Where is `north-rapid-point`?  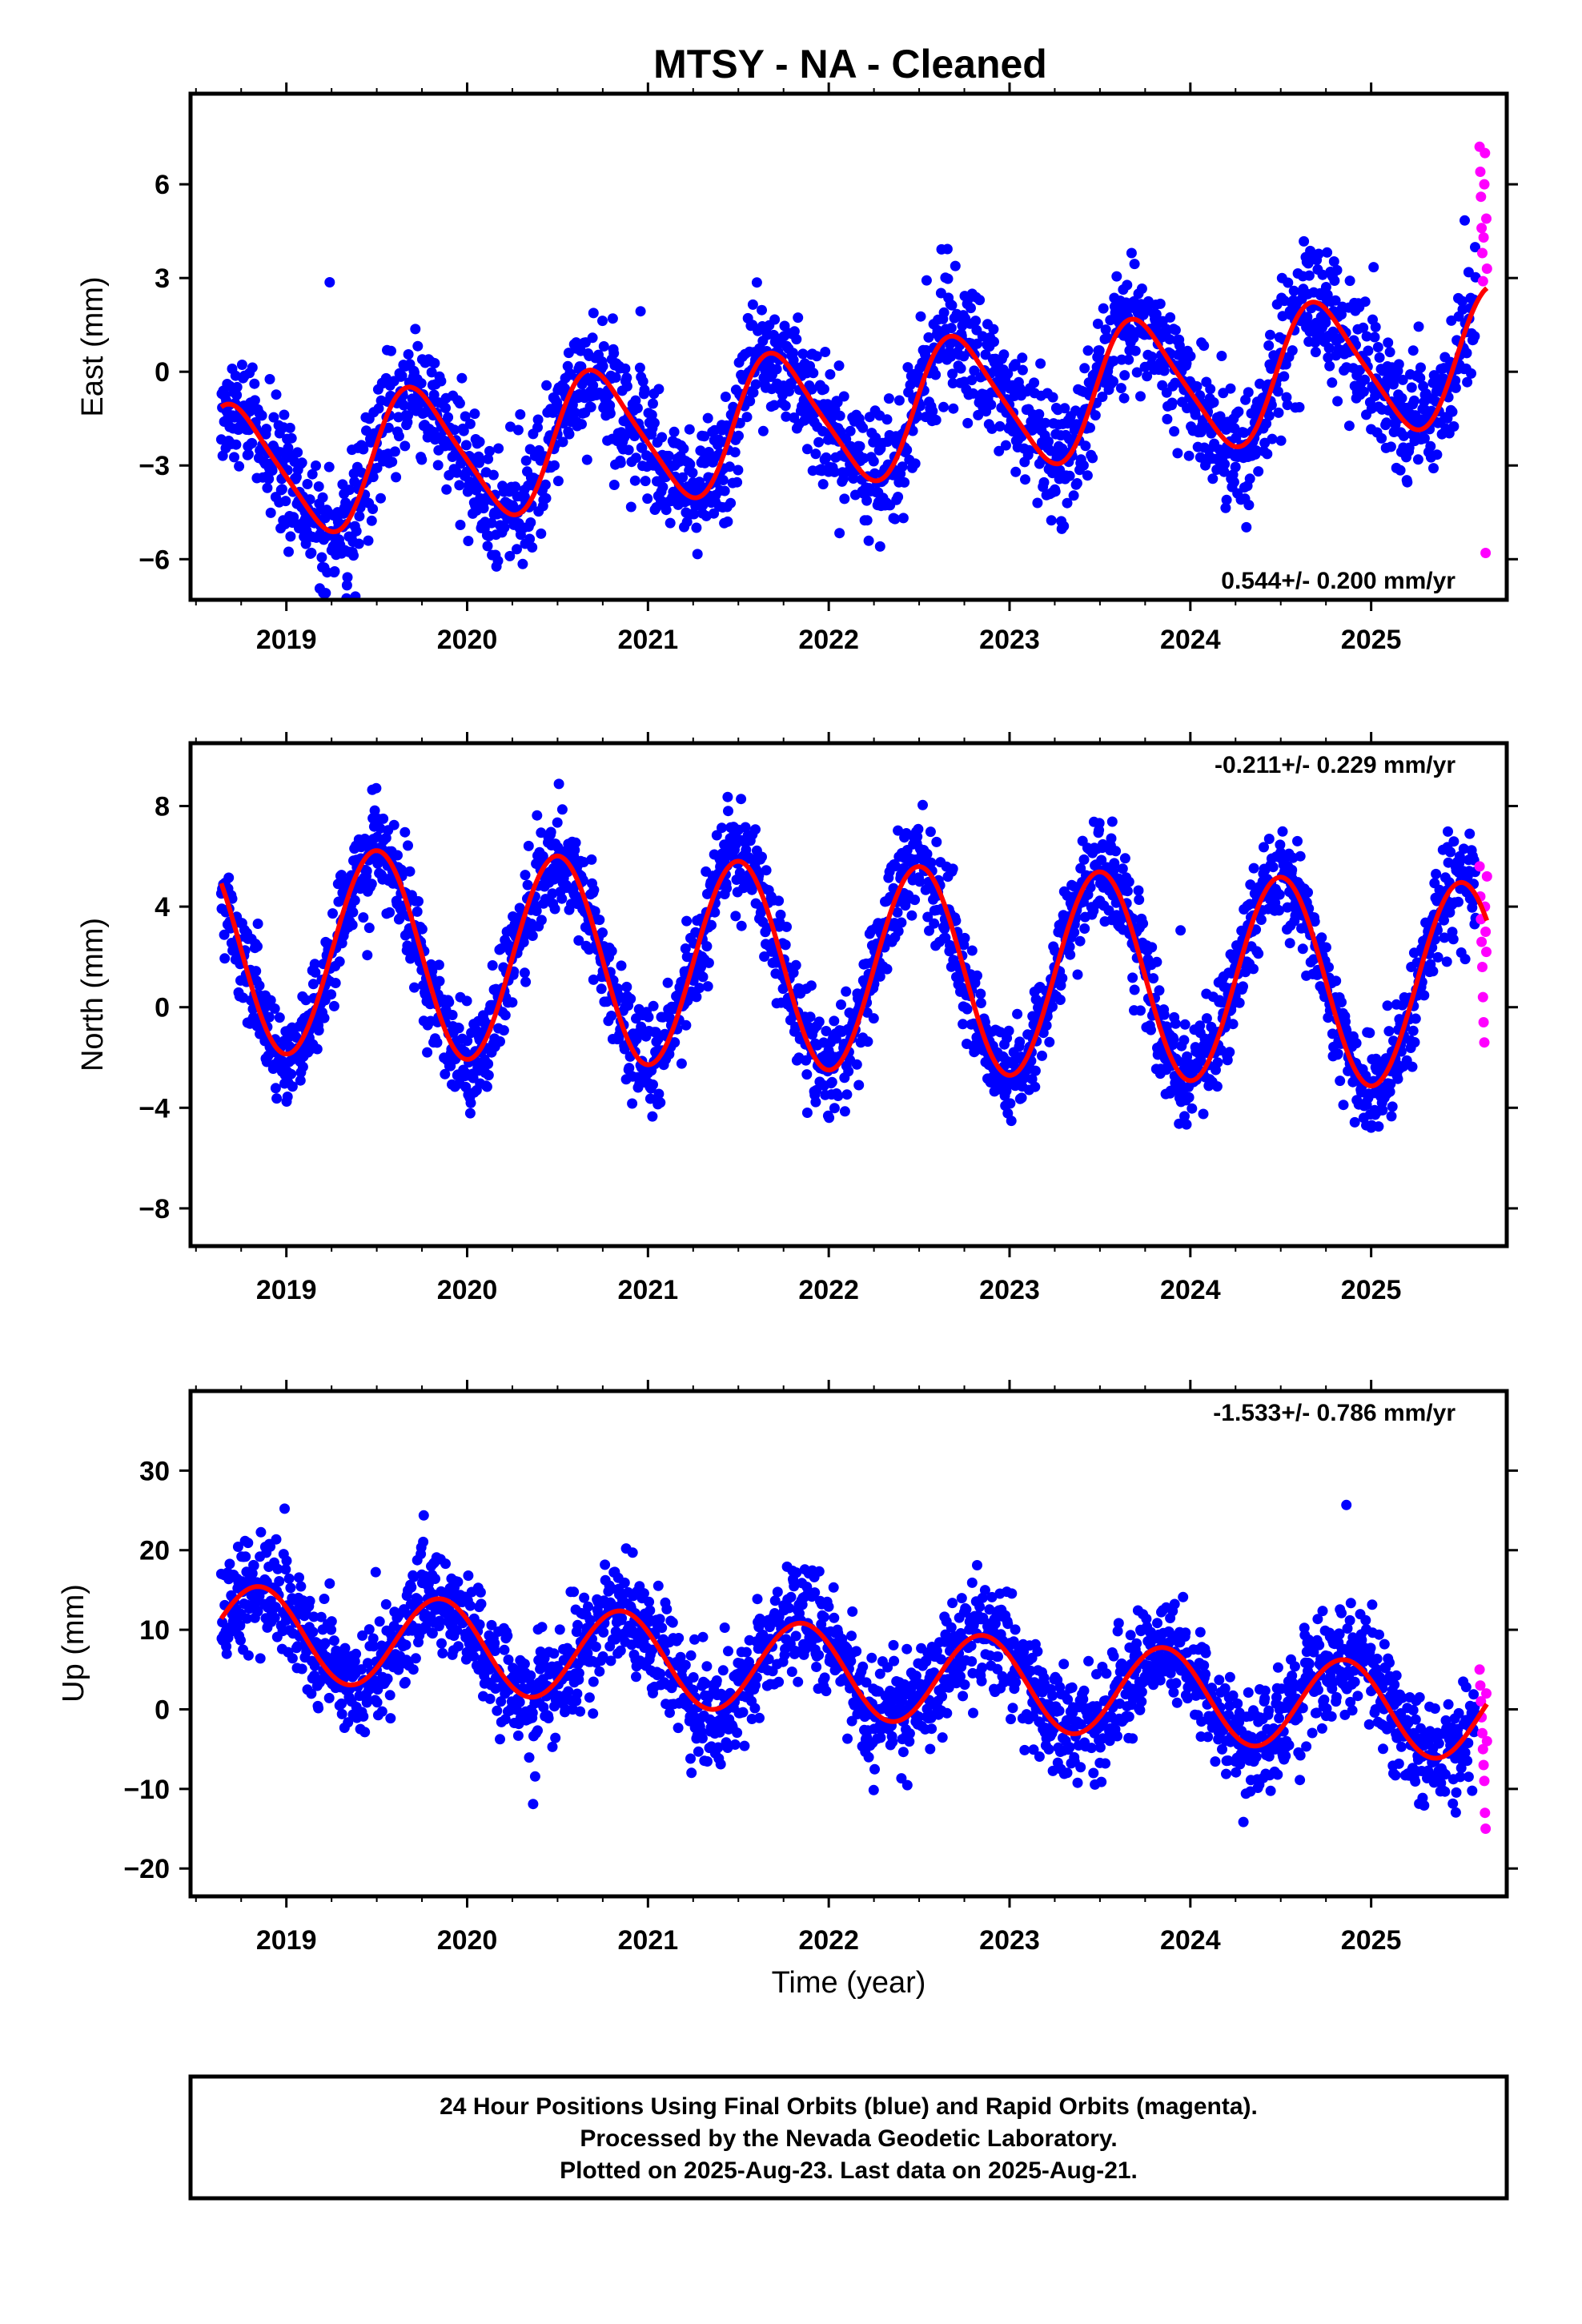 north-rapid-point is located at coordinates (1483, 997).